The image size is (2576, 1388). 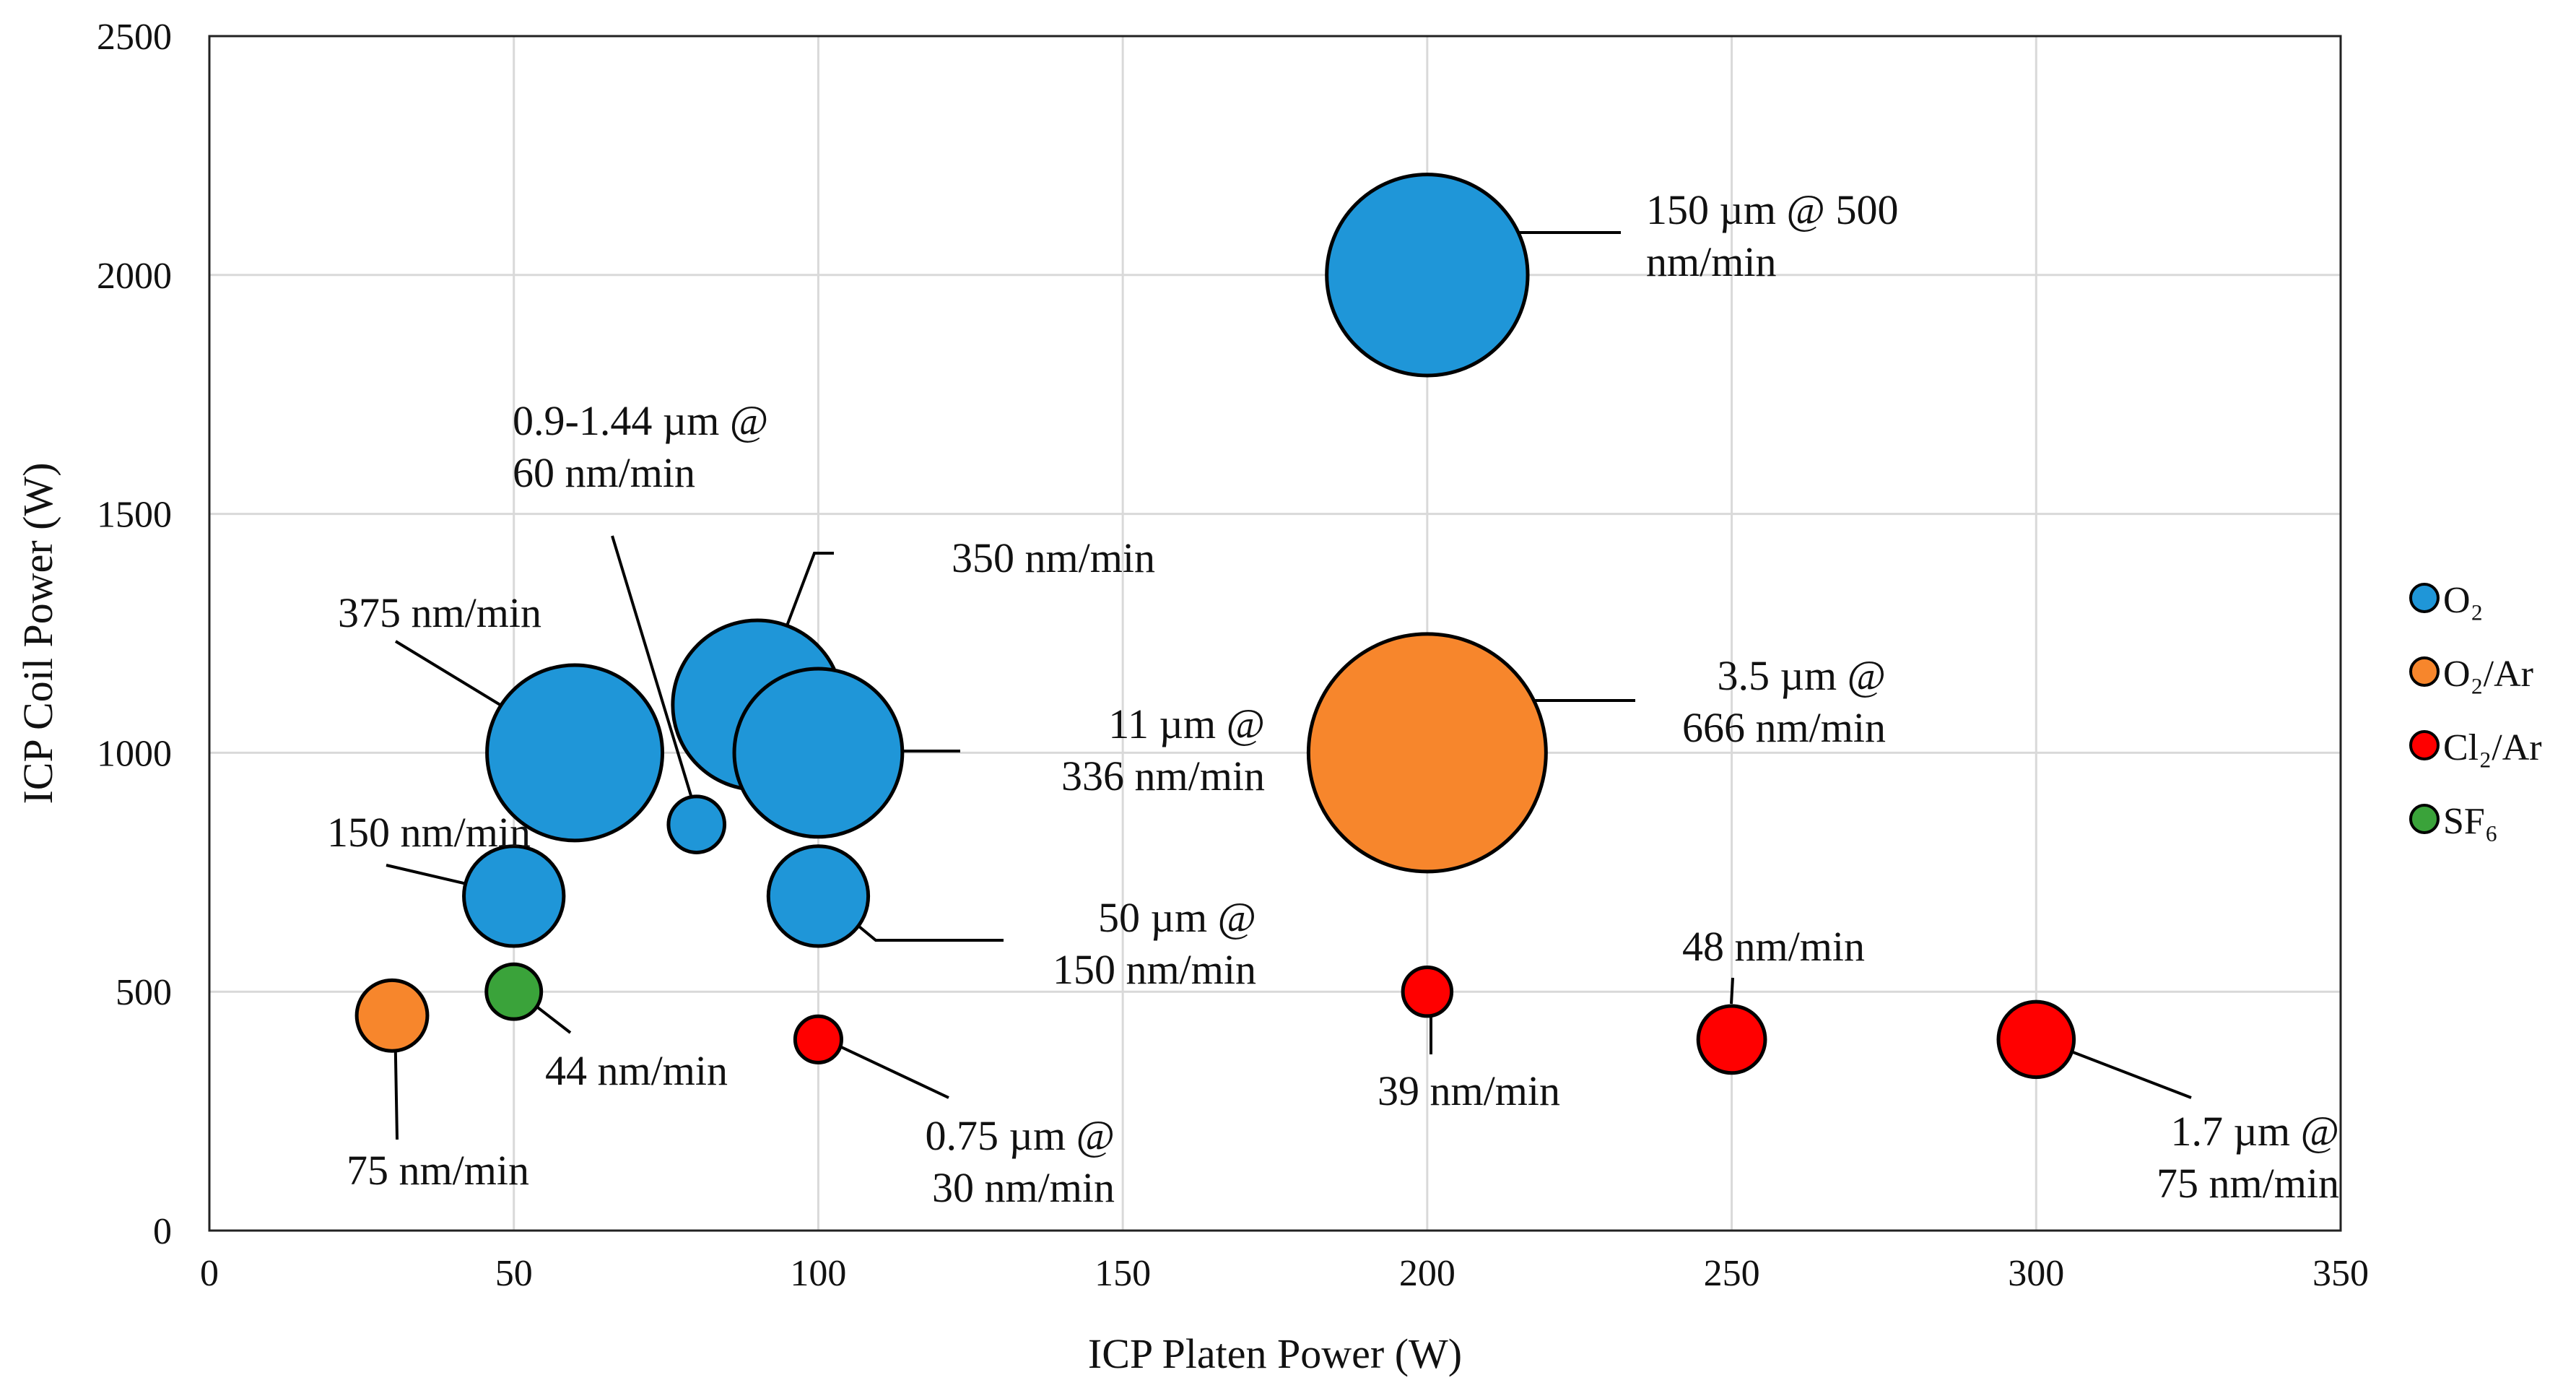 I want to click on data-label-line: 375 nm/min, so click(x=440, y=612).